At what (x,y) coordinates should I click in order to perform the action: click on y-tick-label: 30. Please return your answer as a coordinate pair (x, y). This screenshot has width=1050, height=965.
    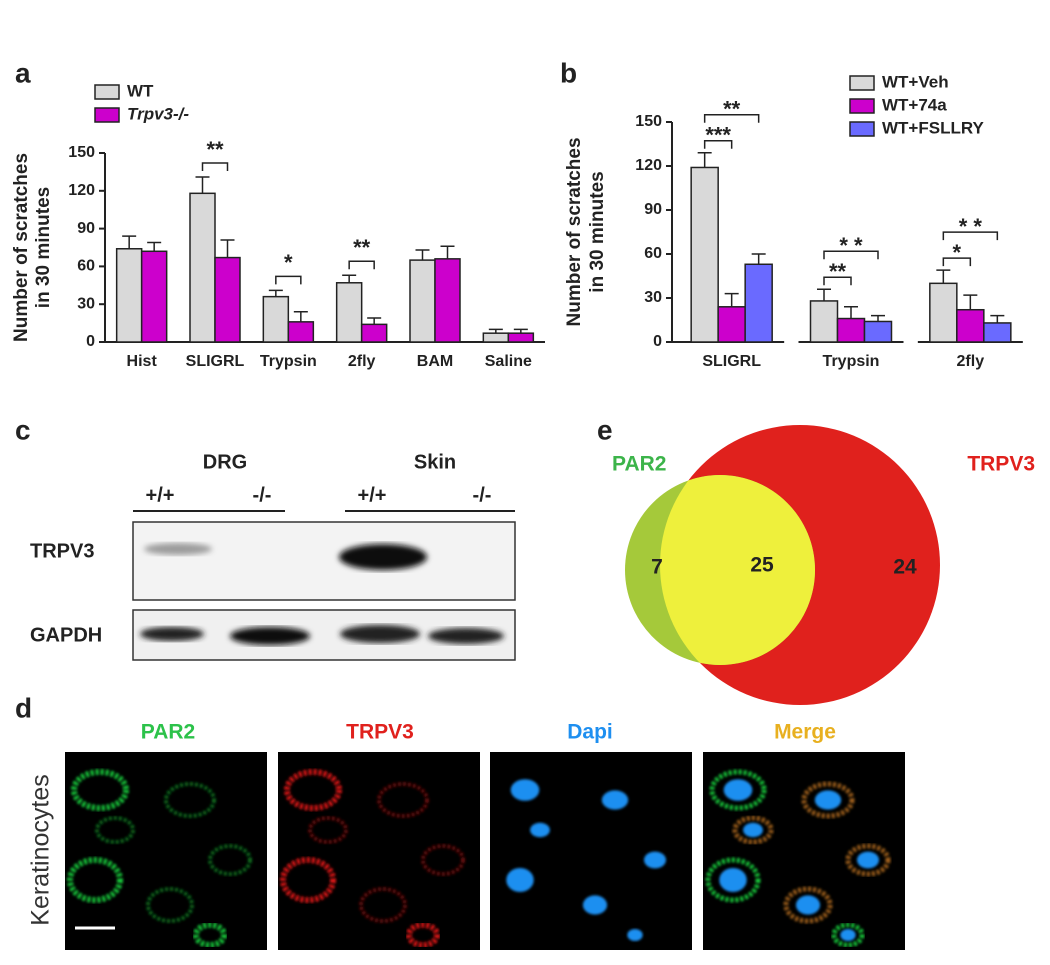
    Looking at the image, I should click on (653, 297).